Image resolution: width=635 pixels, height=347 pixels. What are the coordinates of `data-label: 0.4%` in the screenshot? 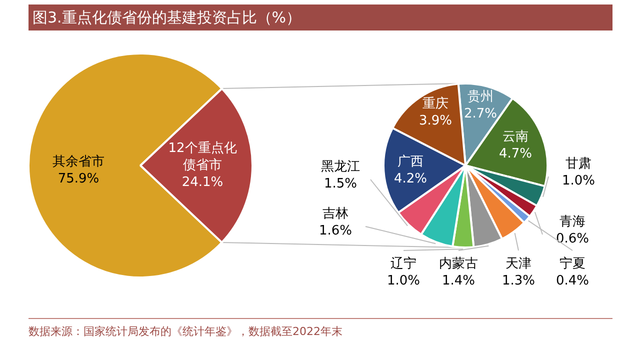 It's located at (573, 281).